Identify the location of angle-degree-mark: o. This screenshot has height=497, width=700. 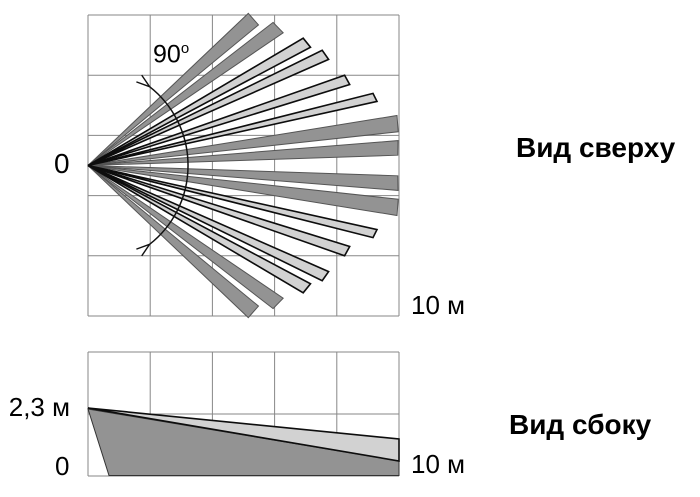
(185, 48).